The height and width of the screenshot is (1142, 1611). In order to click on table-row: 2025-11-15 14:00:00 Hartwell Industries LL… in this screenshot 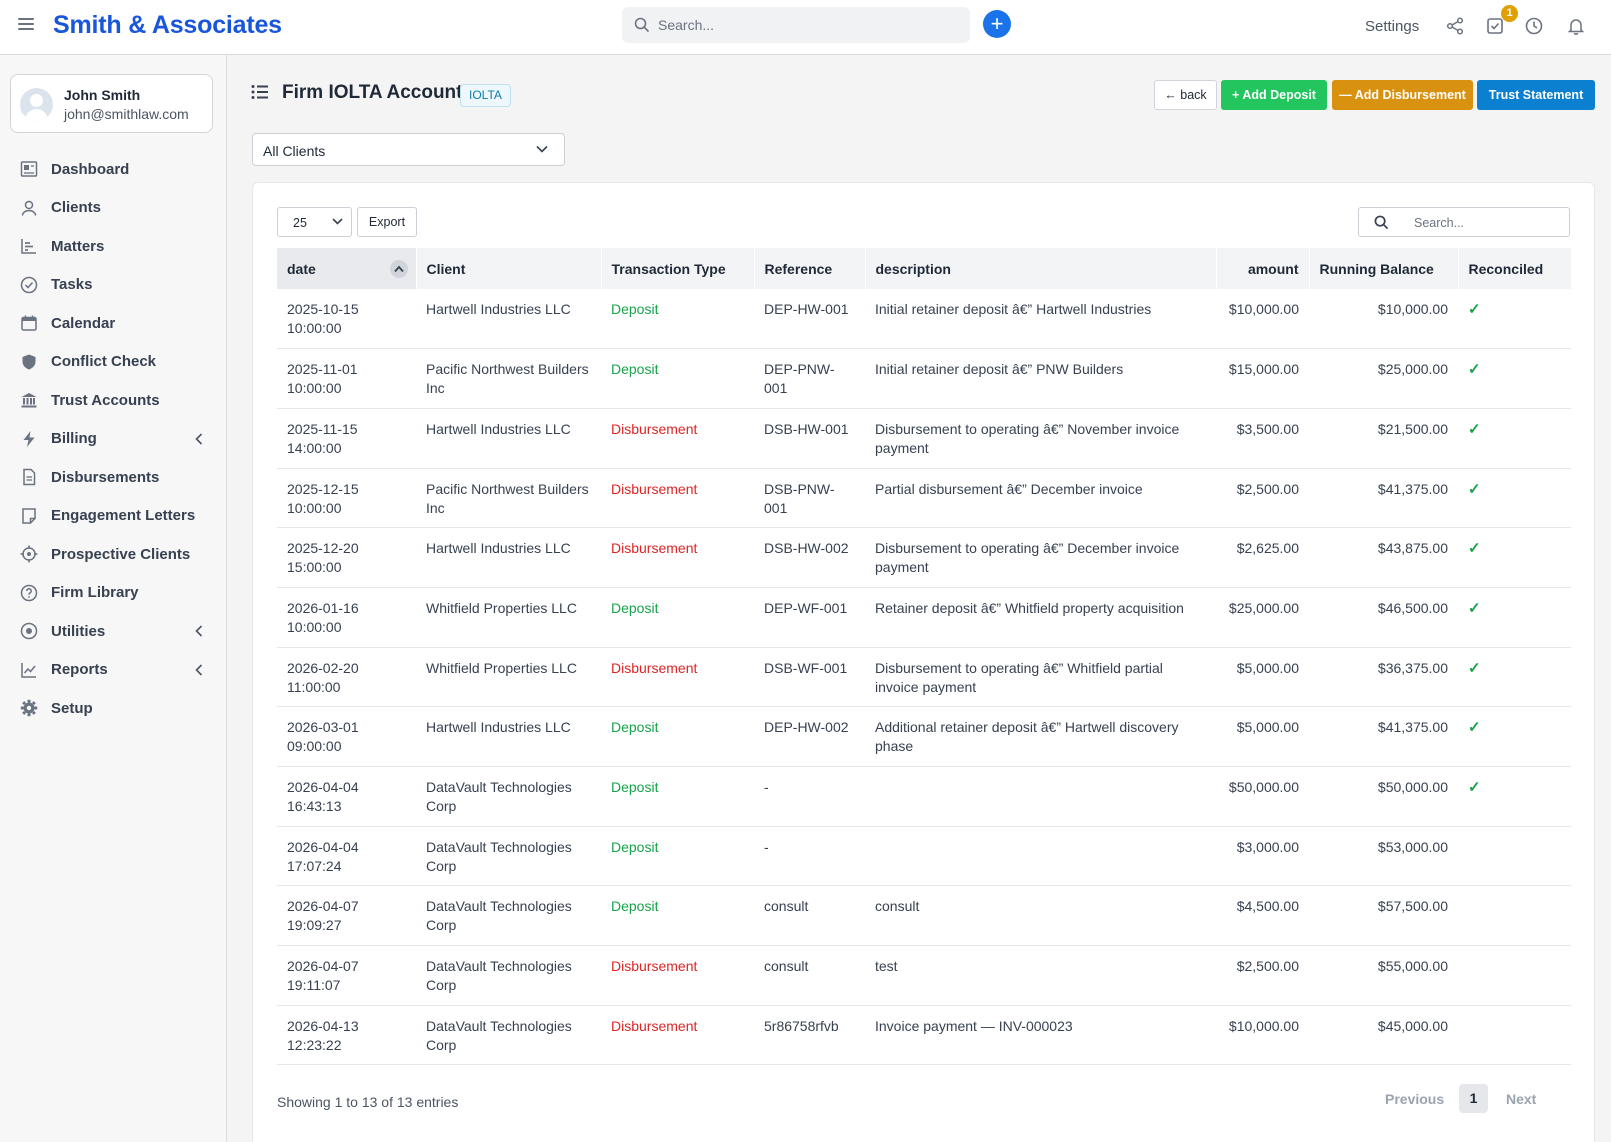, I will do `click(924, 438)`.